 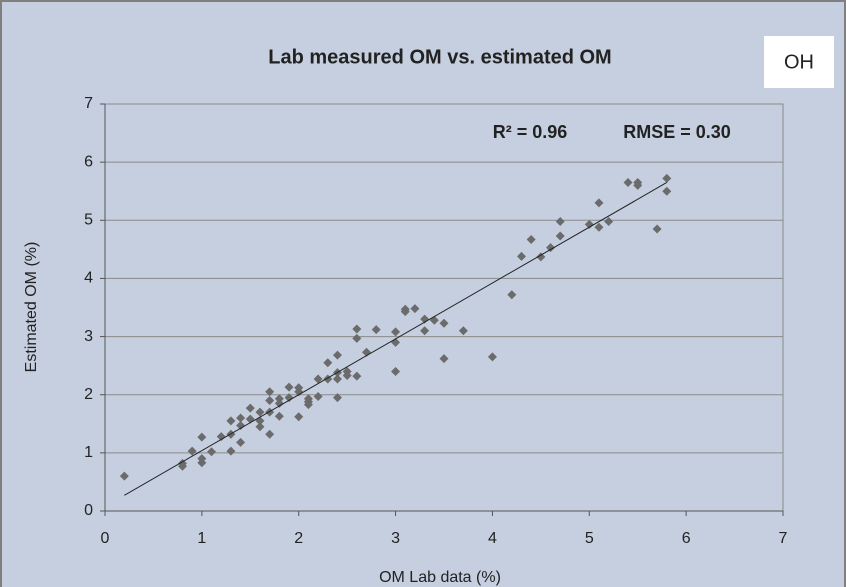 What do you see at coordinates (589, 538) in the screenshot?
I see `x-tick-label: 5` at bounding box center [589, 538].